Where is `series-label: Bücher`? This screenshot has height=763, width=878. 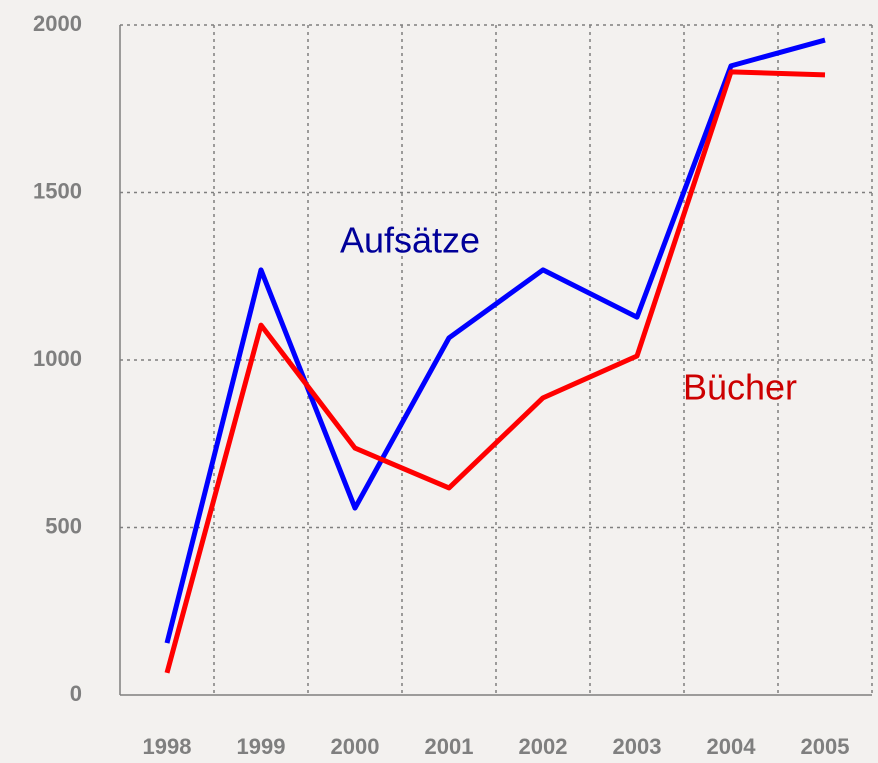
series-label: Bücher is located at coordinates (740, 387).